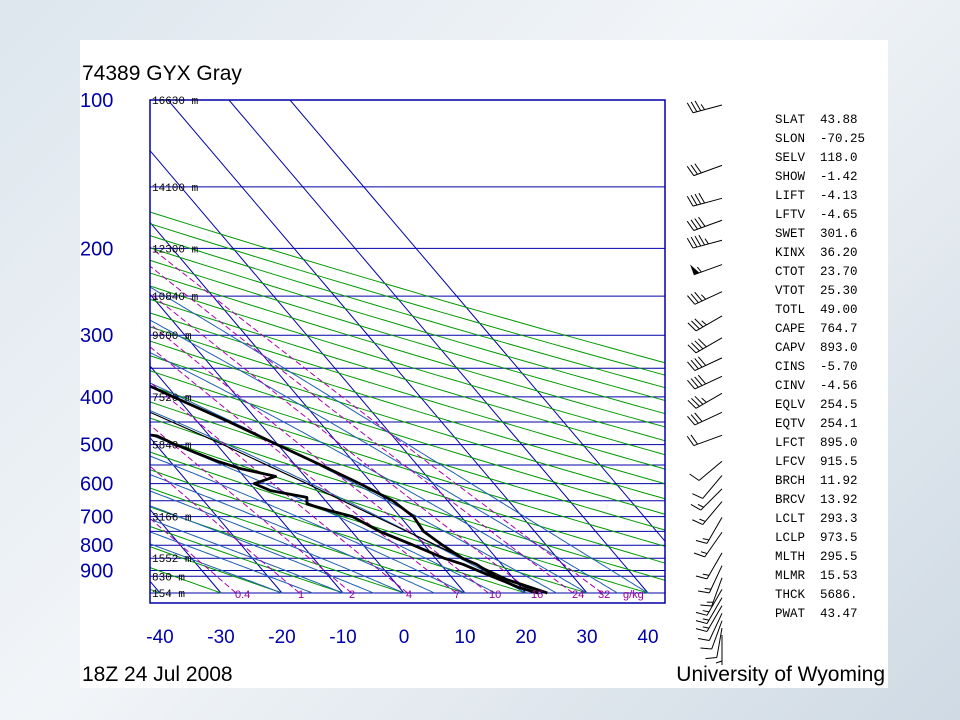 This screenshot has height=720, width=960. Describe the element at coordinates (790, 595) in the screenshot. I see `index-name: THCK` at that location.